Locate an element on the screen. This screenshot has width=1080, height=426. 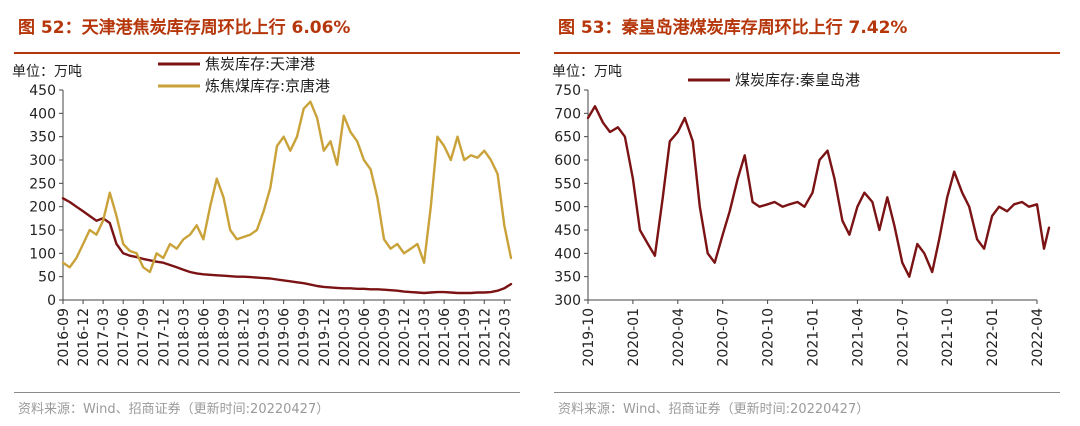
y-tick-label: 650 is located at coordinates (567, 138).